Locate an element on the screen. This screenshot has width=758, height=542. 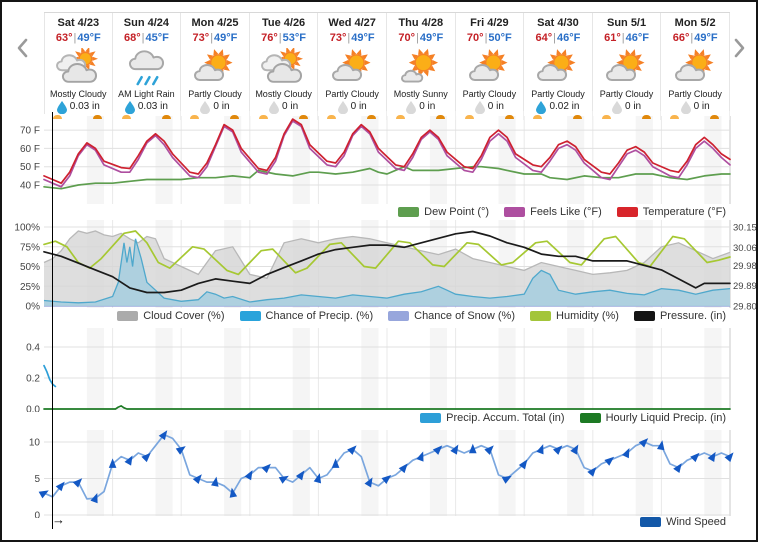
forecast-day-column: Fri 4/29 70°|50°F Partly Cloudy 0 in is located at coordinates (490, 63).